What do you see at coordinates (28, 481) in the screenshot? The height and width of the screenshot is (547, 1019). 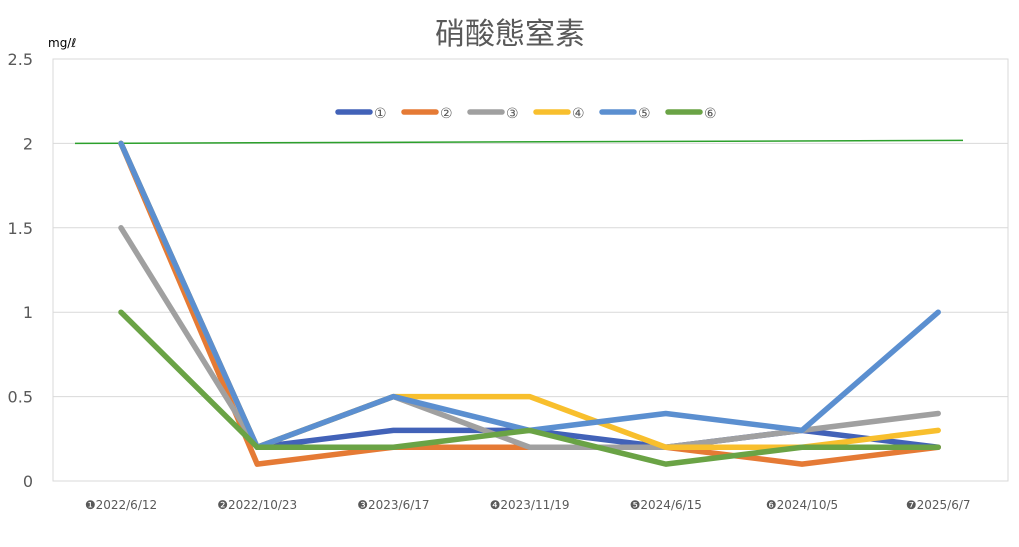 I see `y-tick-label: 0` at bounding box center [28, 481].